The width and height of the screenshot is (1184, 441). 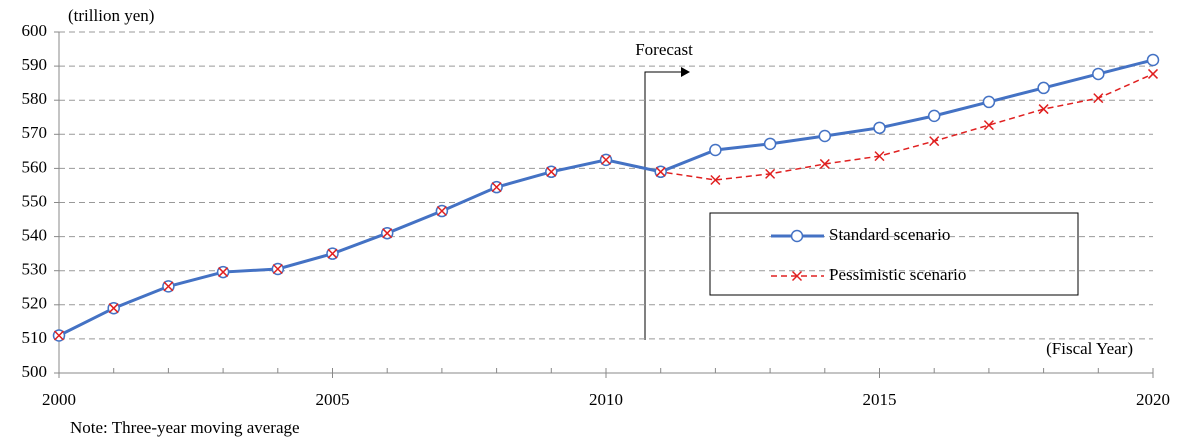 What do you see at coordinates (1089, 348) in the screenshot?
I see `x-axis-label: (Fiscal Year)` at bounding box center [1089, 348].